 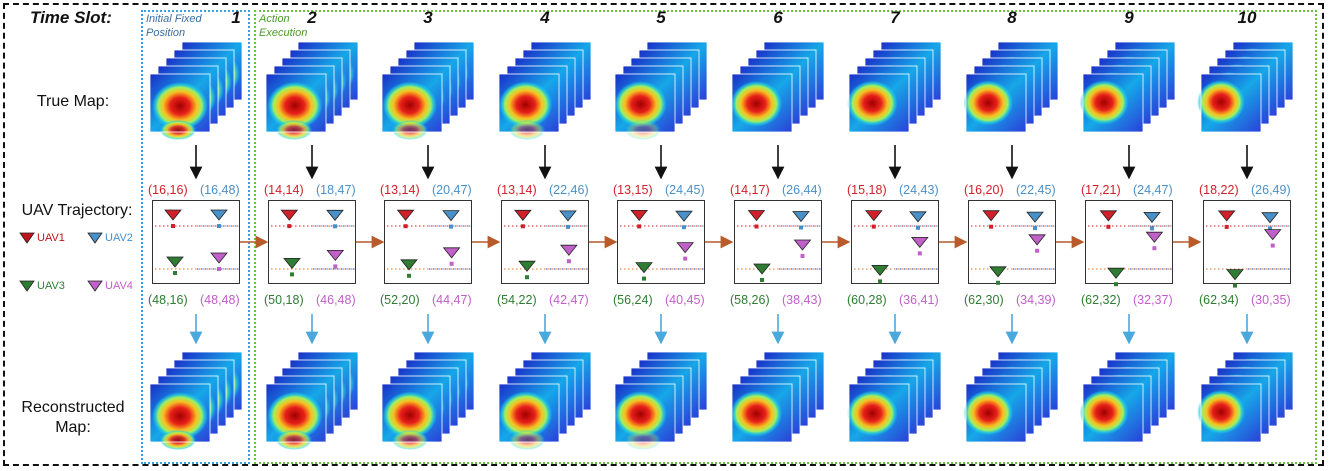 I want to click on uav4-coord: (34,39), so click(x=1036, y=300).